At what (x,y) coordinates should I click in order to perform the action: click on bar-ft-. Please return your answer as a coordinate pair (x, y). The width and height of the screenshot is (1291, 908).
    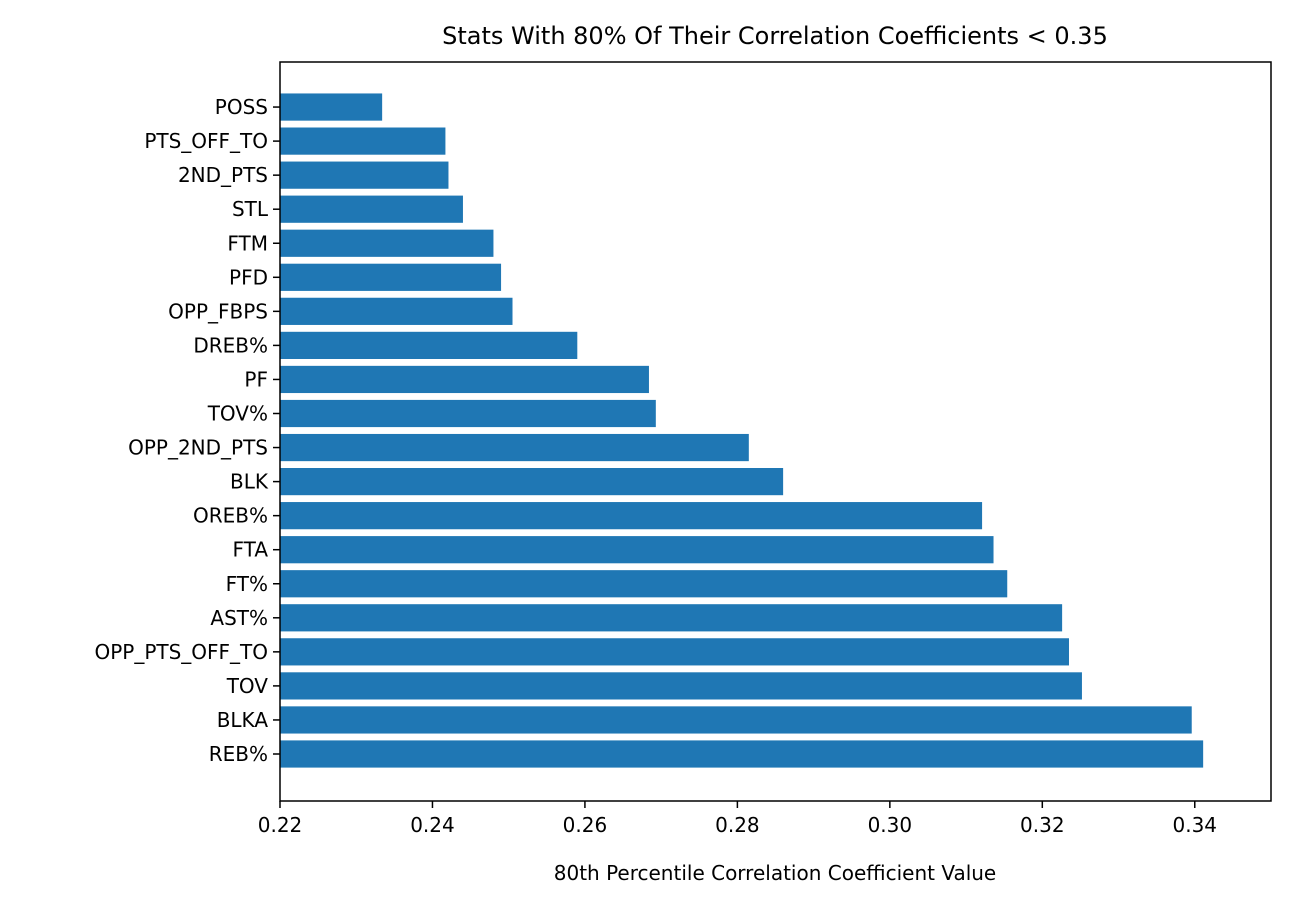
    Looking at the image, I should click on (644, 584).